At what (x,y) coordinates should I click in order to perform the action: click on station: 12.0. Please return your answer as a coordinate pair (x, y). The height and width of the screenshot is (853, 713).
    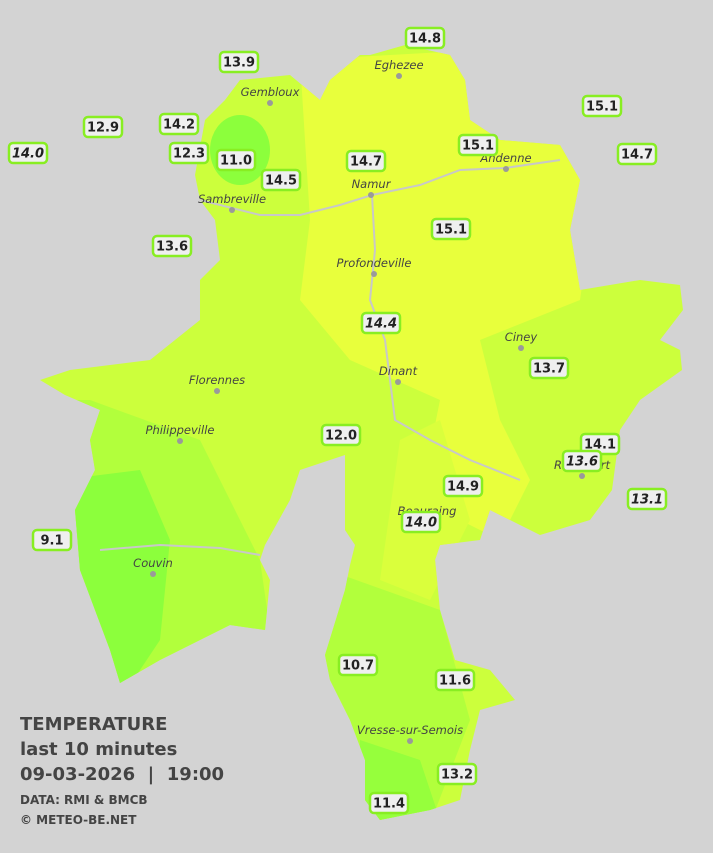
    Looking at the image, I should click on (341, 435).